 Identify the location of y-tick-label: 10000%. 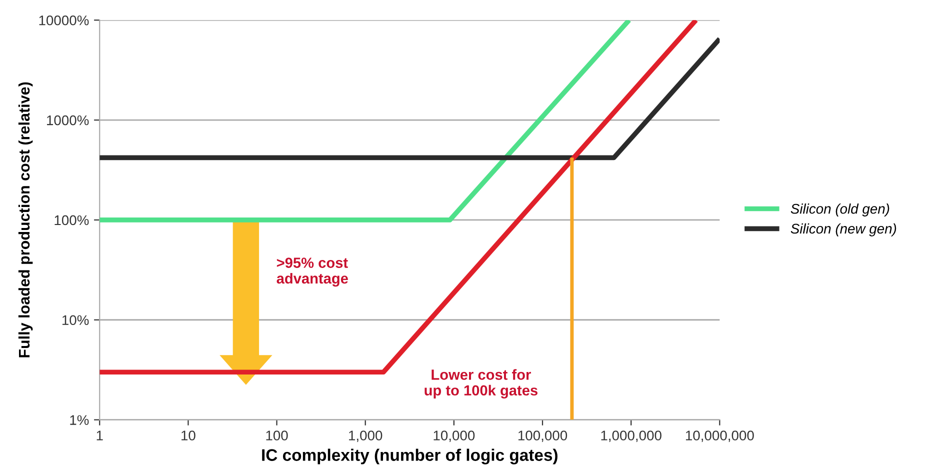
(64, 20).